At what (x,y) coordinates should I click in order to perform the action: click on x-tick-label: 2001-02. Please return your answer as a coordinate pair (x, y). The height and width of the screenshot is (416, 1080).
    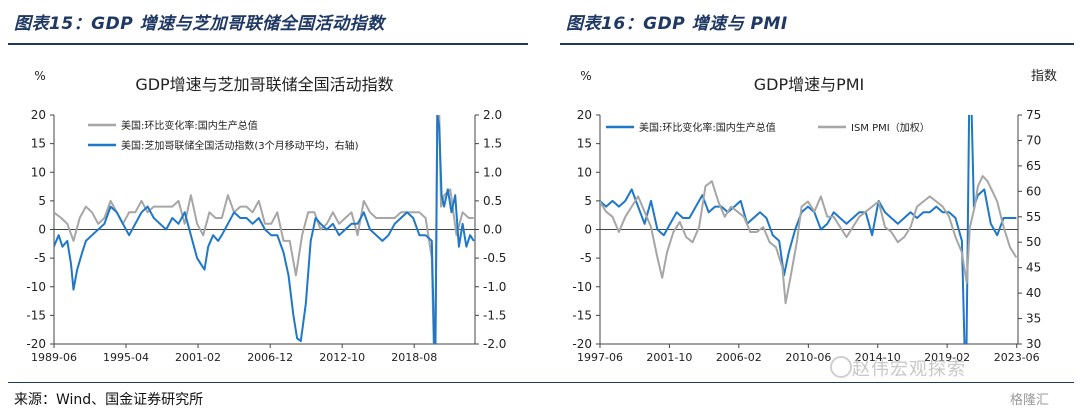
    Looking at the image, I should click on (198, 357).